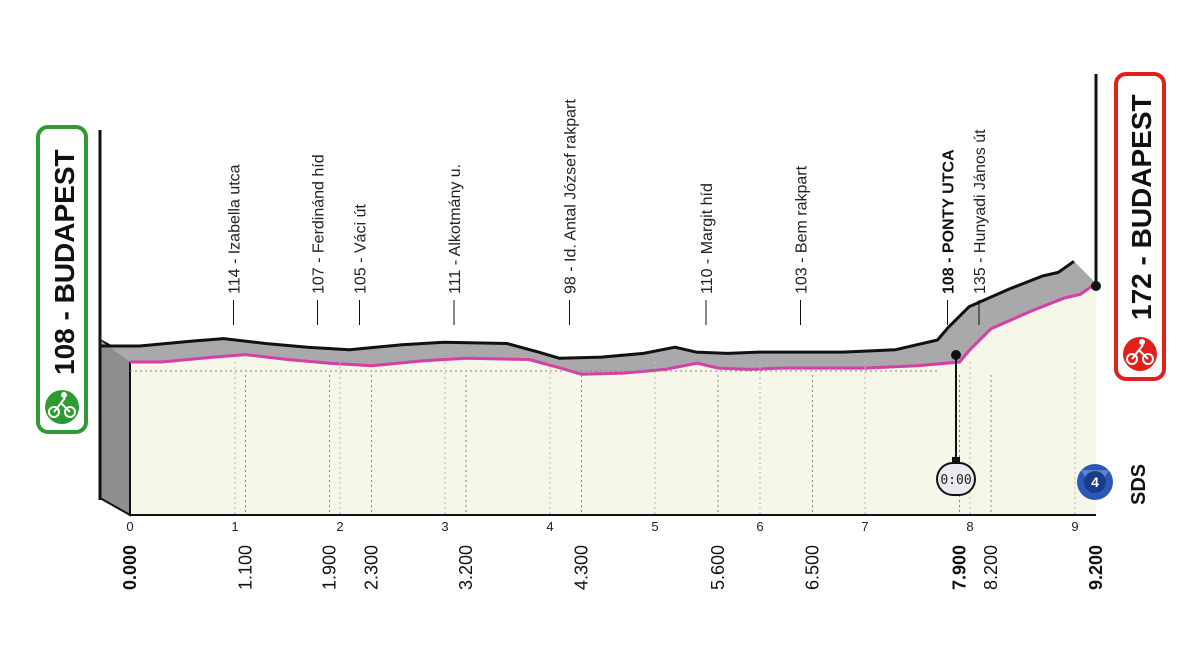 The width and height of the screenshot is (1200, 646). I want to click on intermediate-time-label: 0:00, so click(955, 480).